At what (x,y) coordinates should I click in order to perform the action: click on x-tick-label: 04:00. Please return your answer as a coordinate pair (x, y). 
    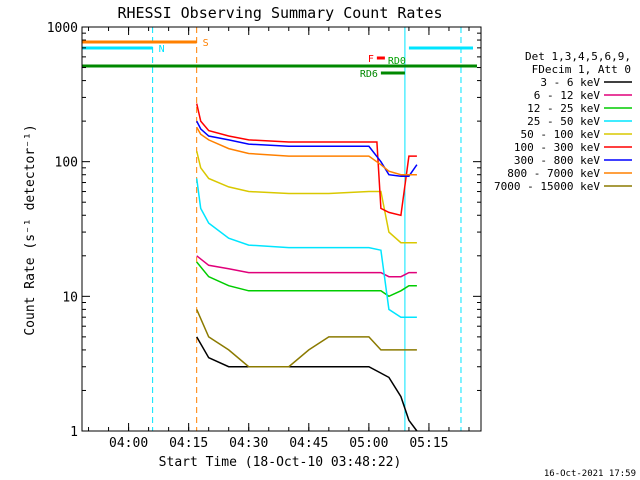
    Looking at the image, I should click on (128, 443).